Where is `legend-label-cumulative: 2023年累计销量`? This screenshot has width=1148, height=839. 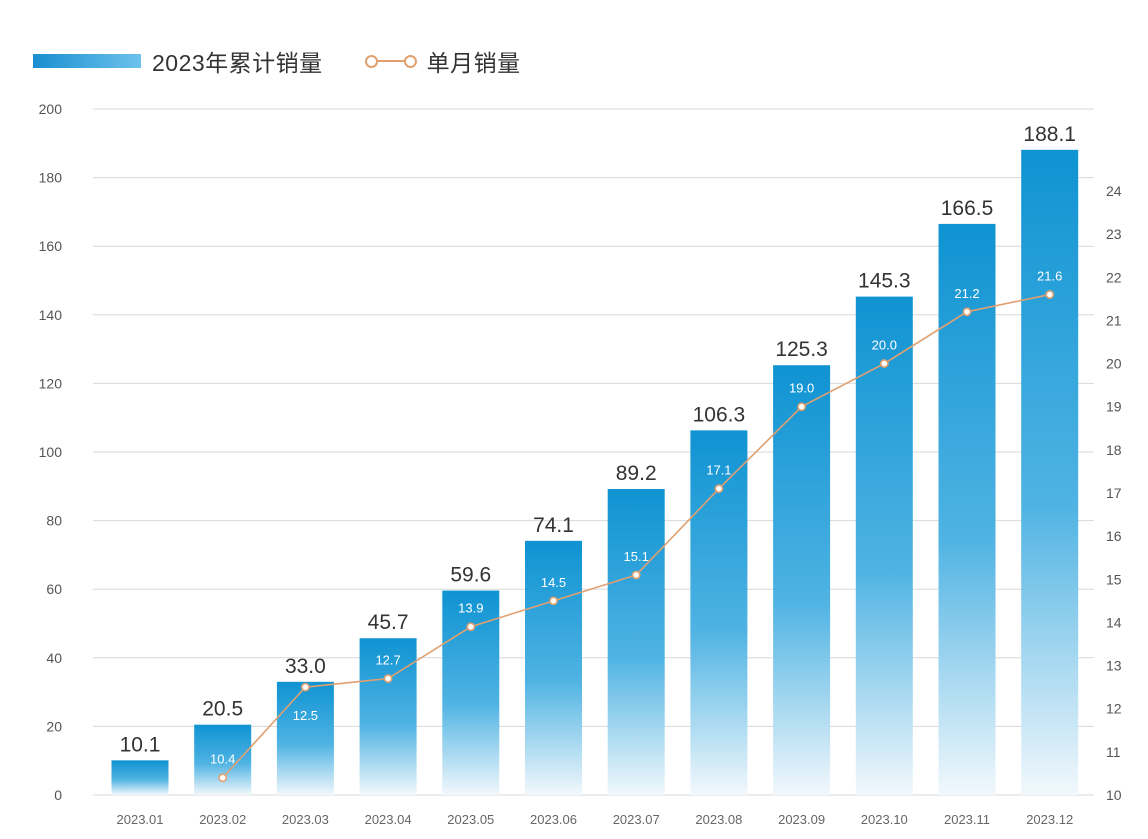 legend-label-cumulative: 2023年累计销量 is located at coordinates (237, 63).